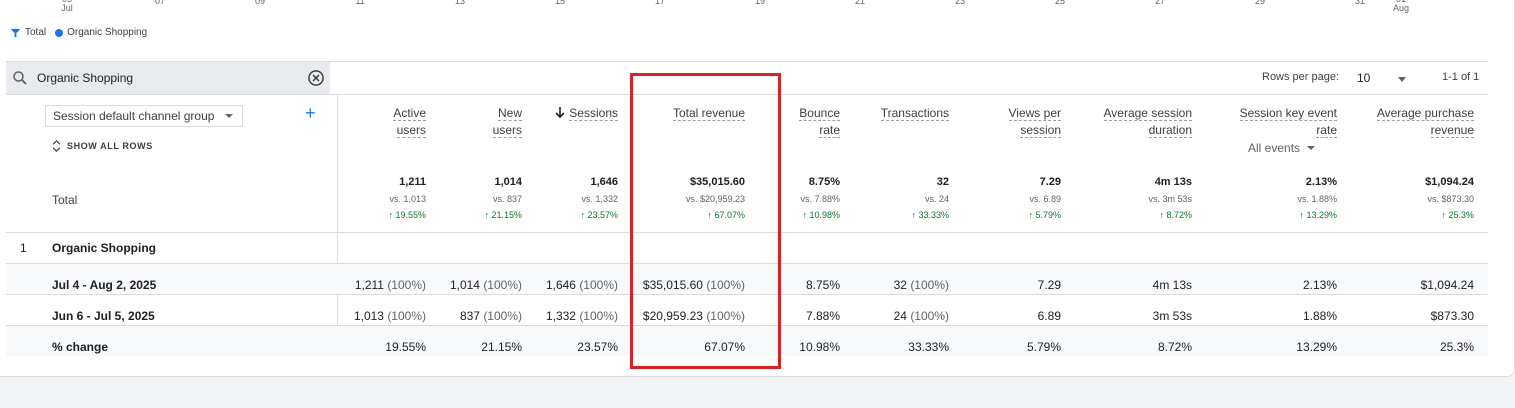 The height and width of the screenshot is (408, 1515). What do you see at coordinates (36, 32) in the screenshot?
I see `legend-total-label: Total` at bounding box center [36, 32].